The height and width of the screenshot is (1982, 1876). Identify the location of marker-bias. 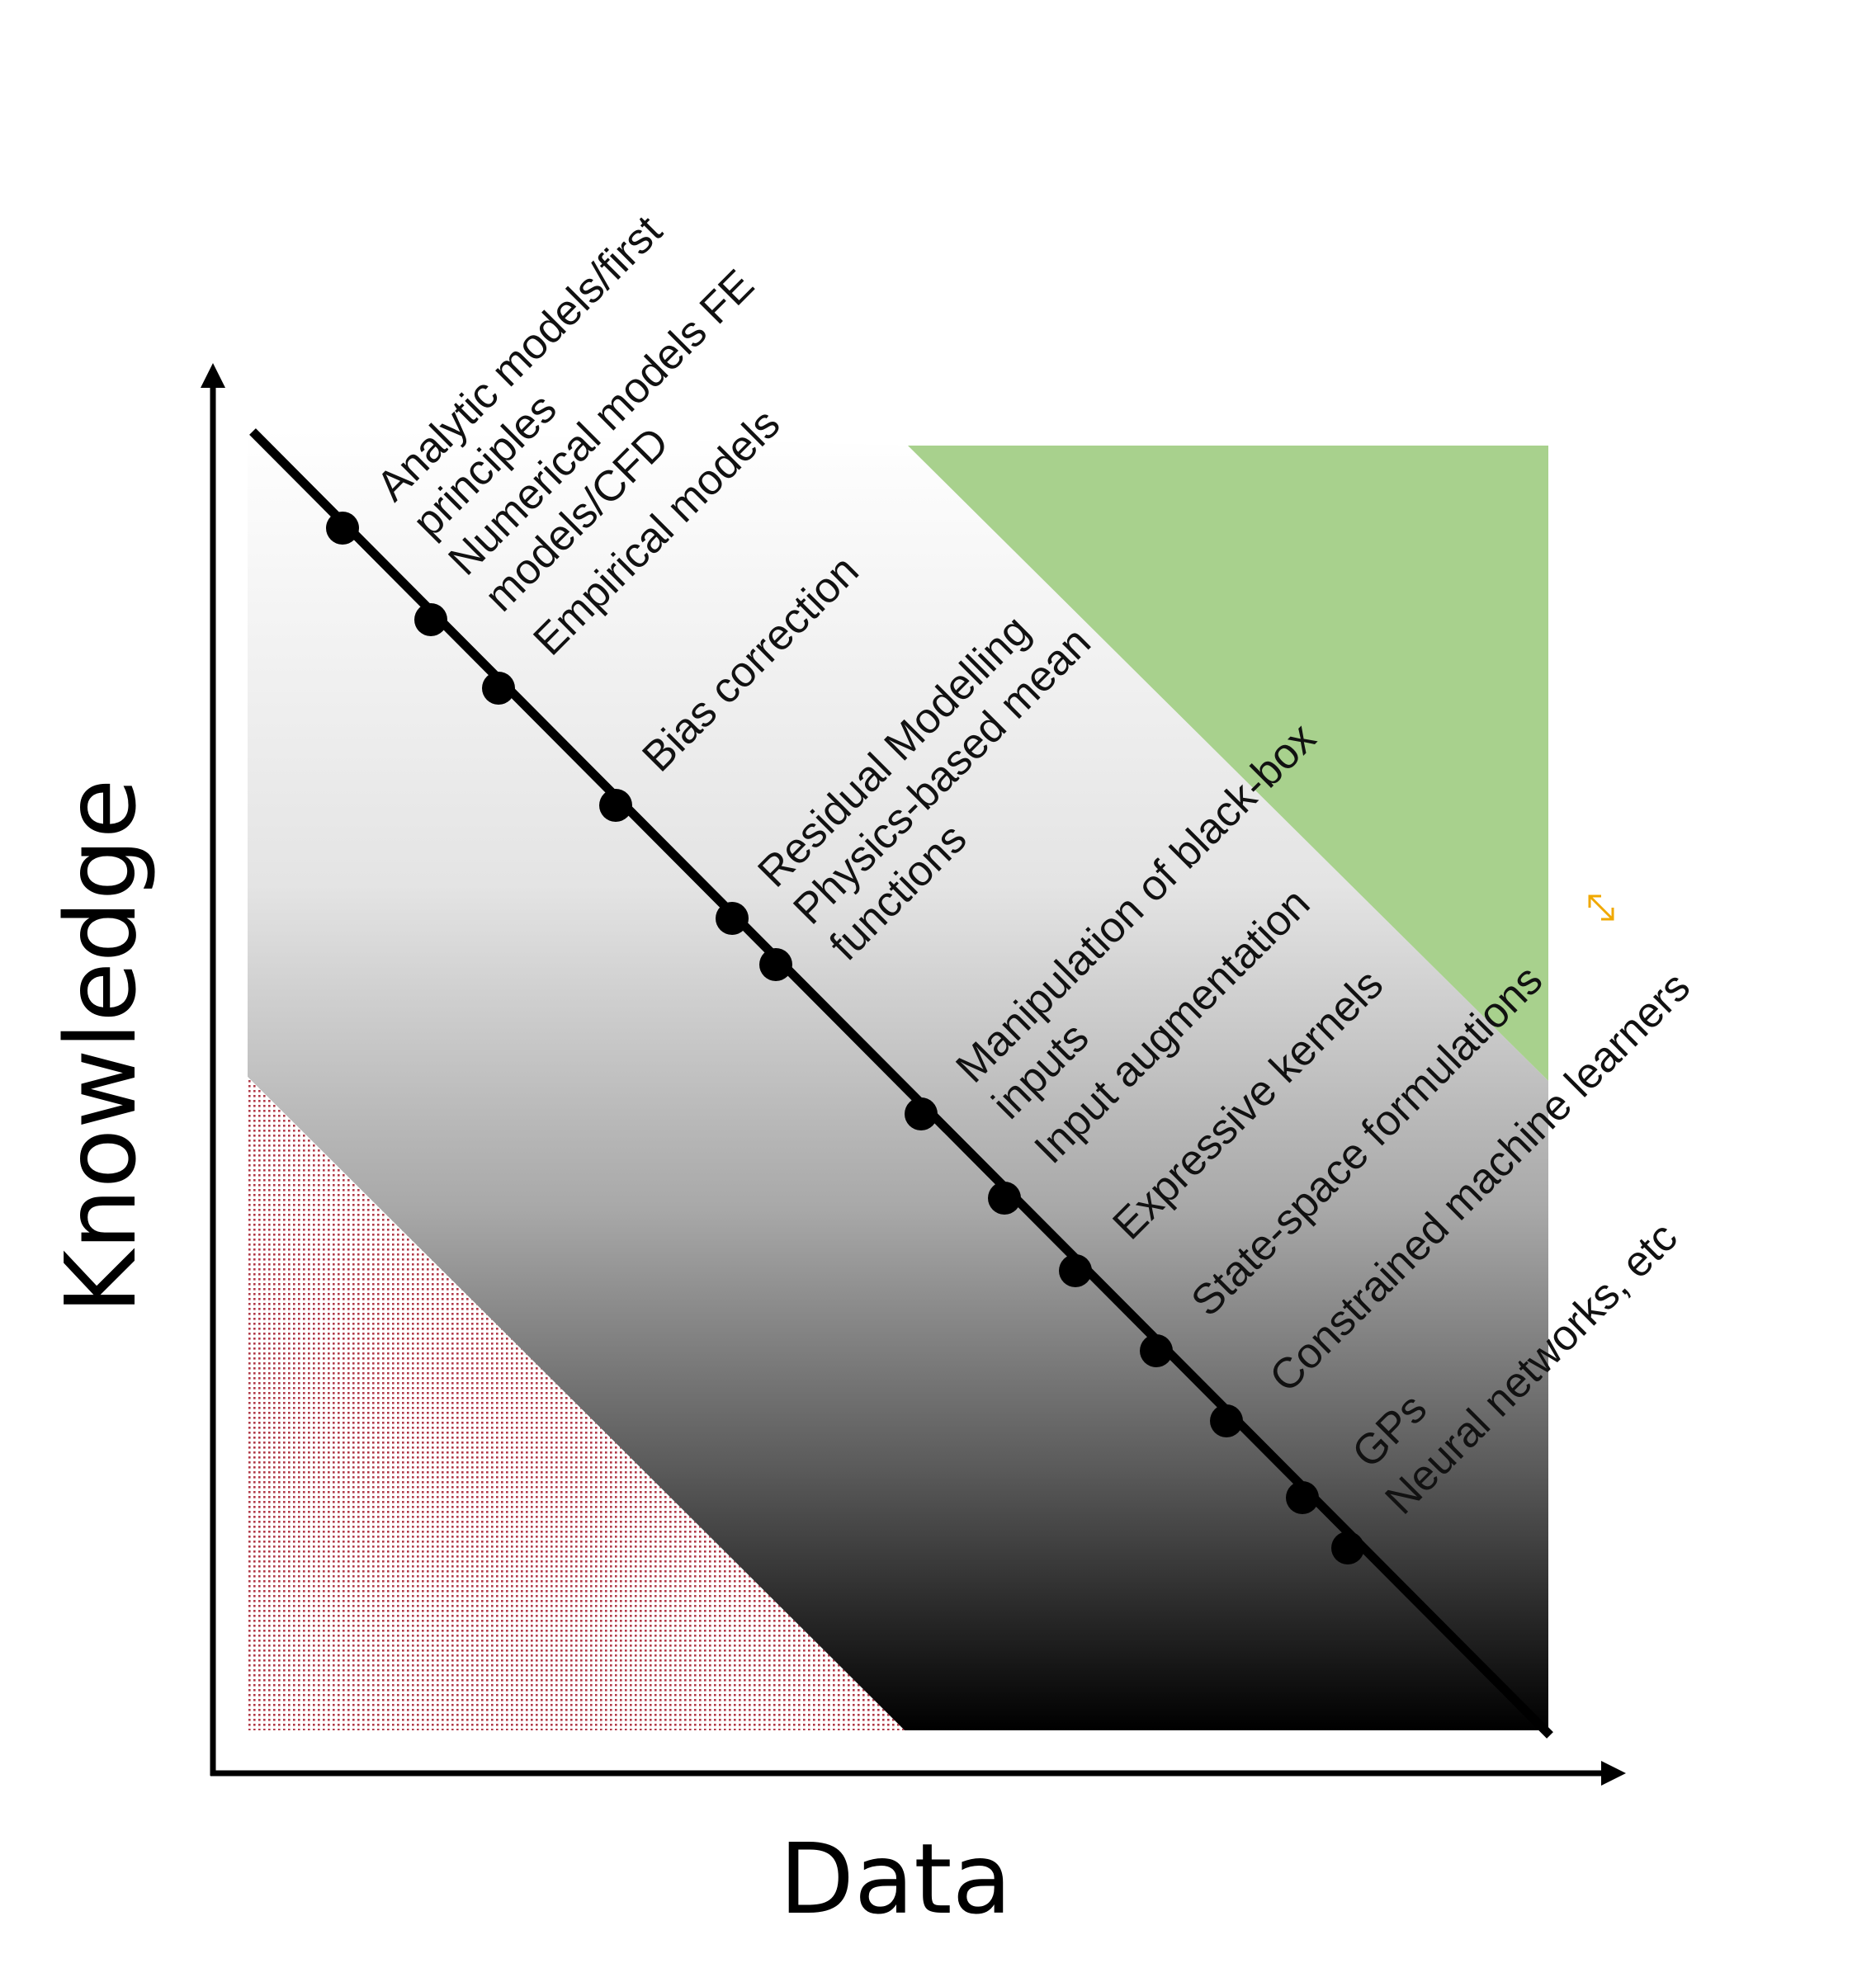
(615, 805).